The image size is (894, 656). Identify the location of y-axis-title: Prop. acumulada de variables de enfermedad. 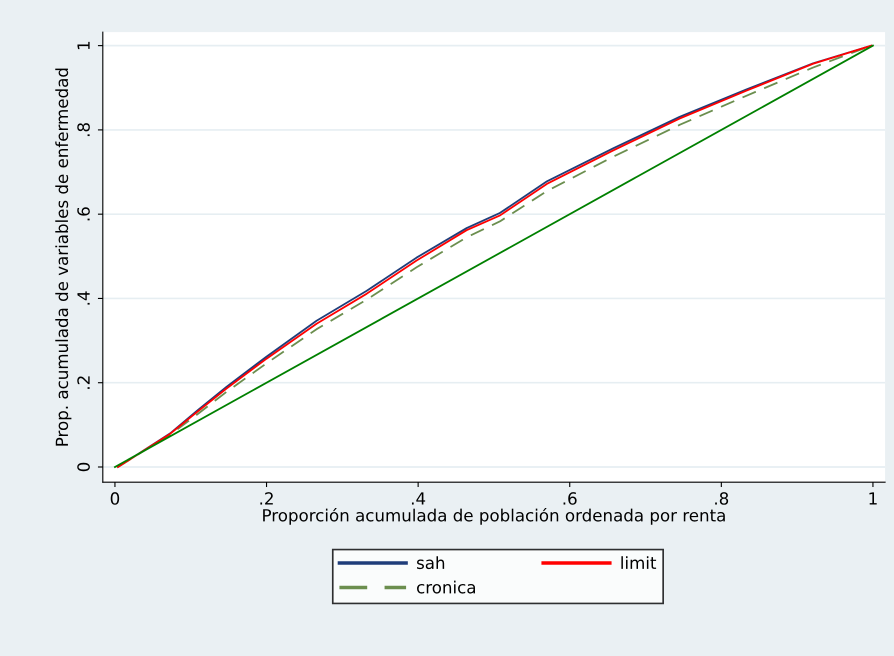
(63, 257).